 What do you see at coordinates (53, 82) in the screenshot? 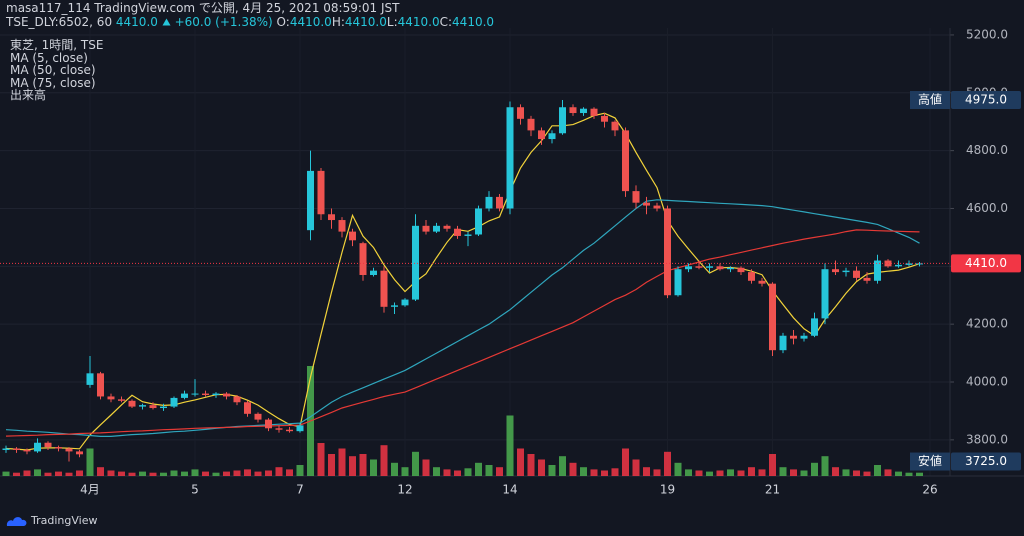
I see `legend-entry: MA (75, close)` at bounding box center [53, 82].